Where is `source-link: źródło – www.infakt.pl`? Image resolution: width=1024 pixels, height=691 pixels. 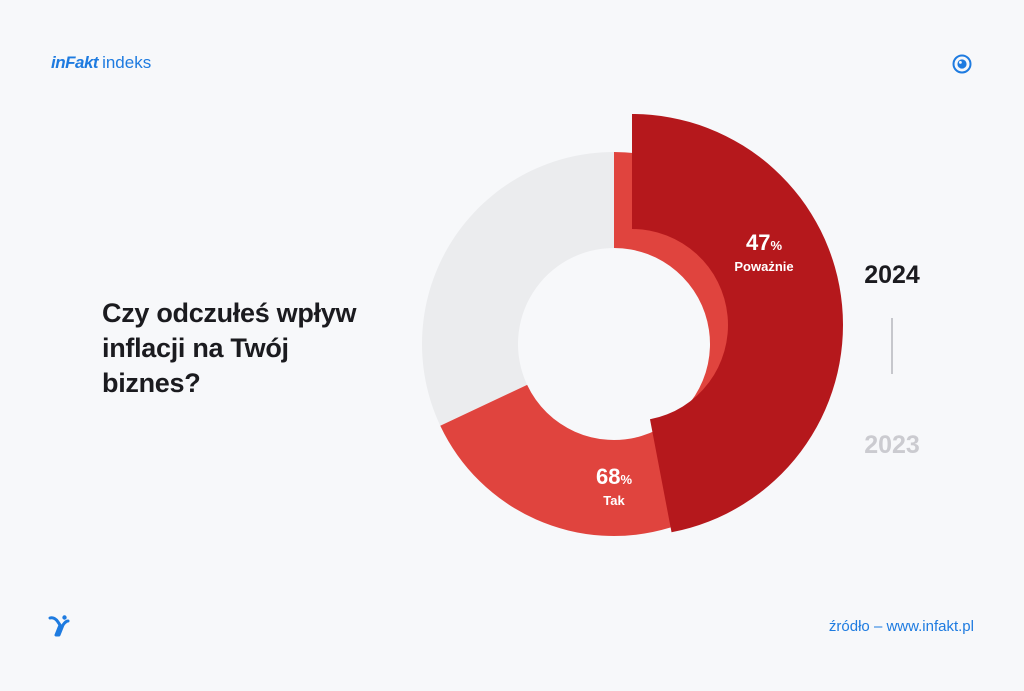 source-link: źródło – www.infakt.pl is located at coordinates (901, 626).